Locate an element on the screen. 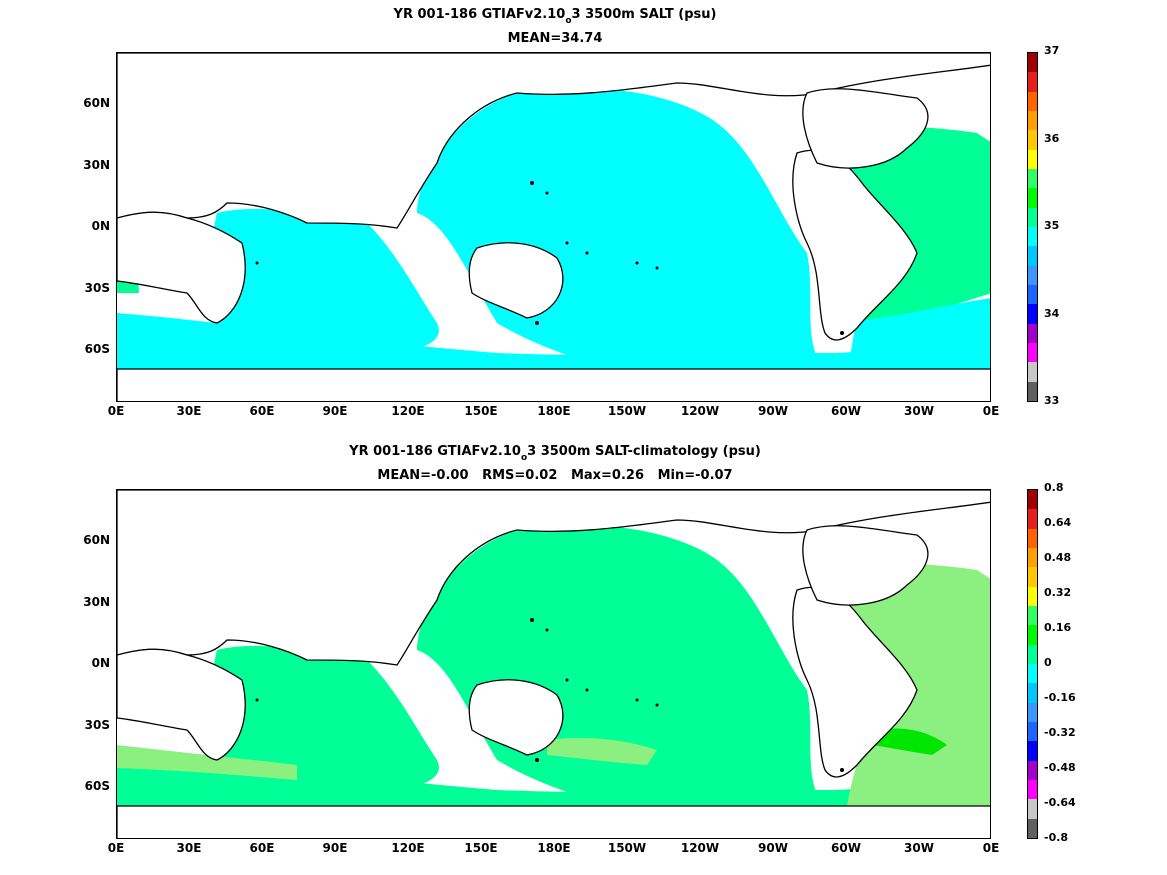  top-cbar-label-35: 35 is located at coordinates (1052, 225).